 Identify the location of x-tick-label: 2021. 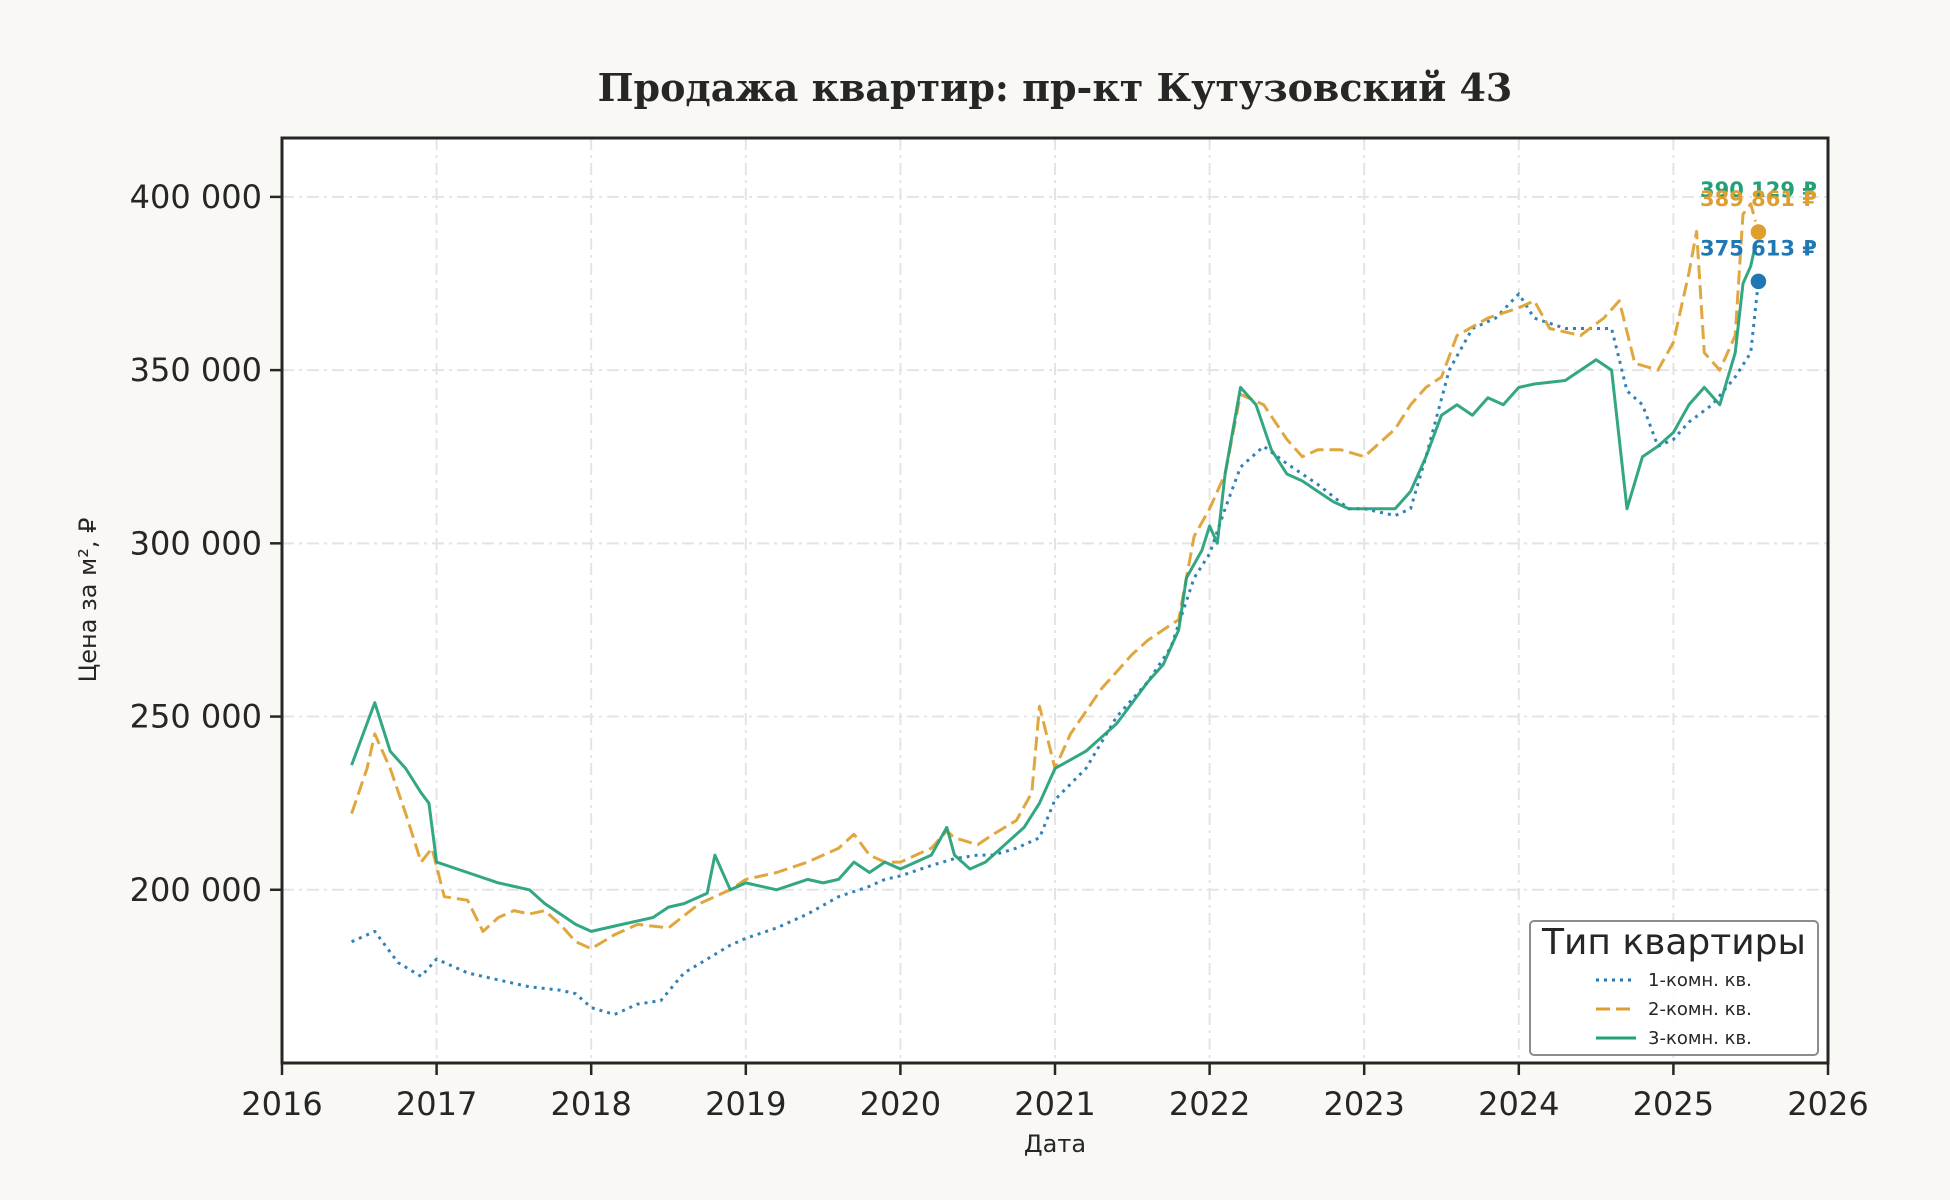
(1054, 1104).